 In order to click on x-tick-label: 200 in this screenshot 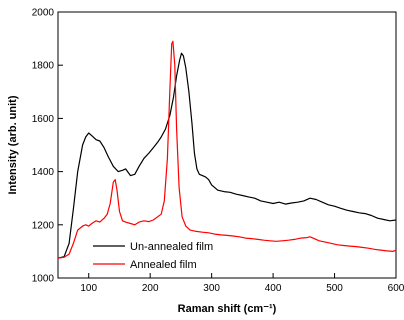, I will do `click(150, 288)`.